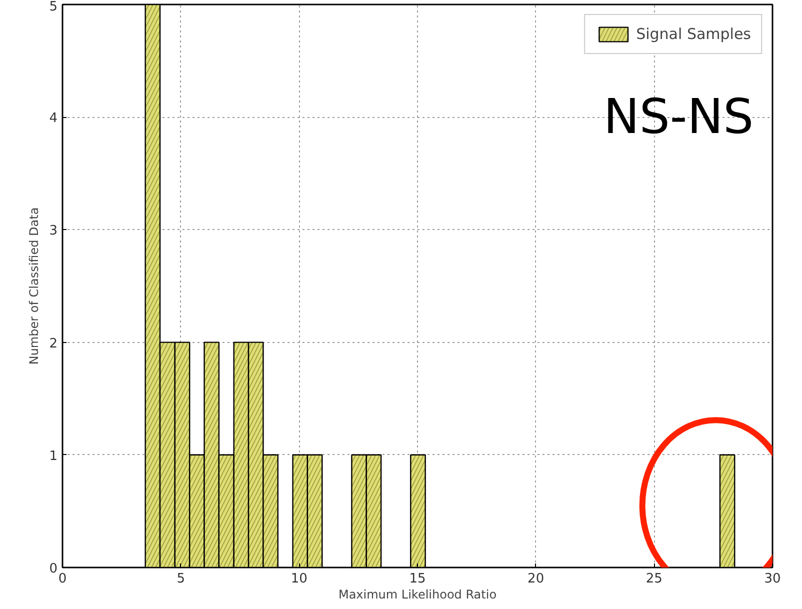  What do you see at coordinates (53, 456) in the screenshot?
I see `y-tick-label: 1` at bounding box center [53, 456].